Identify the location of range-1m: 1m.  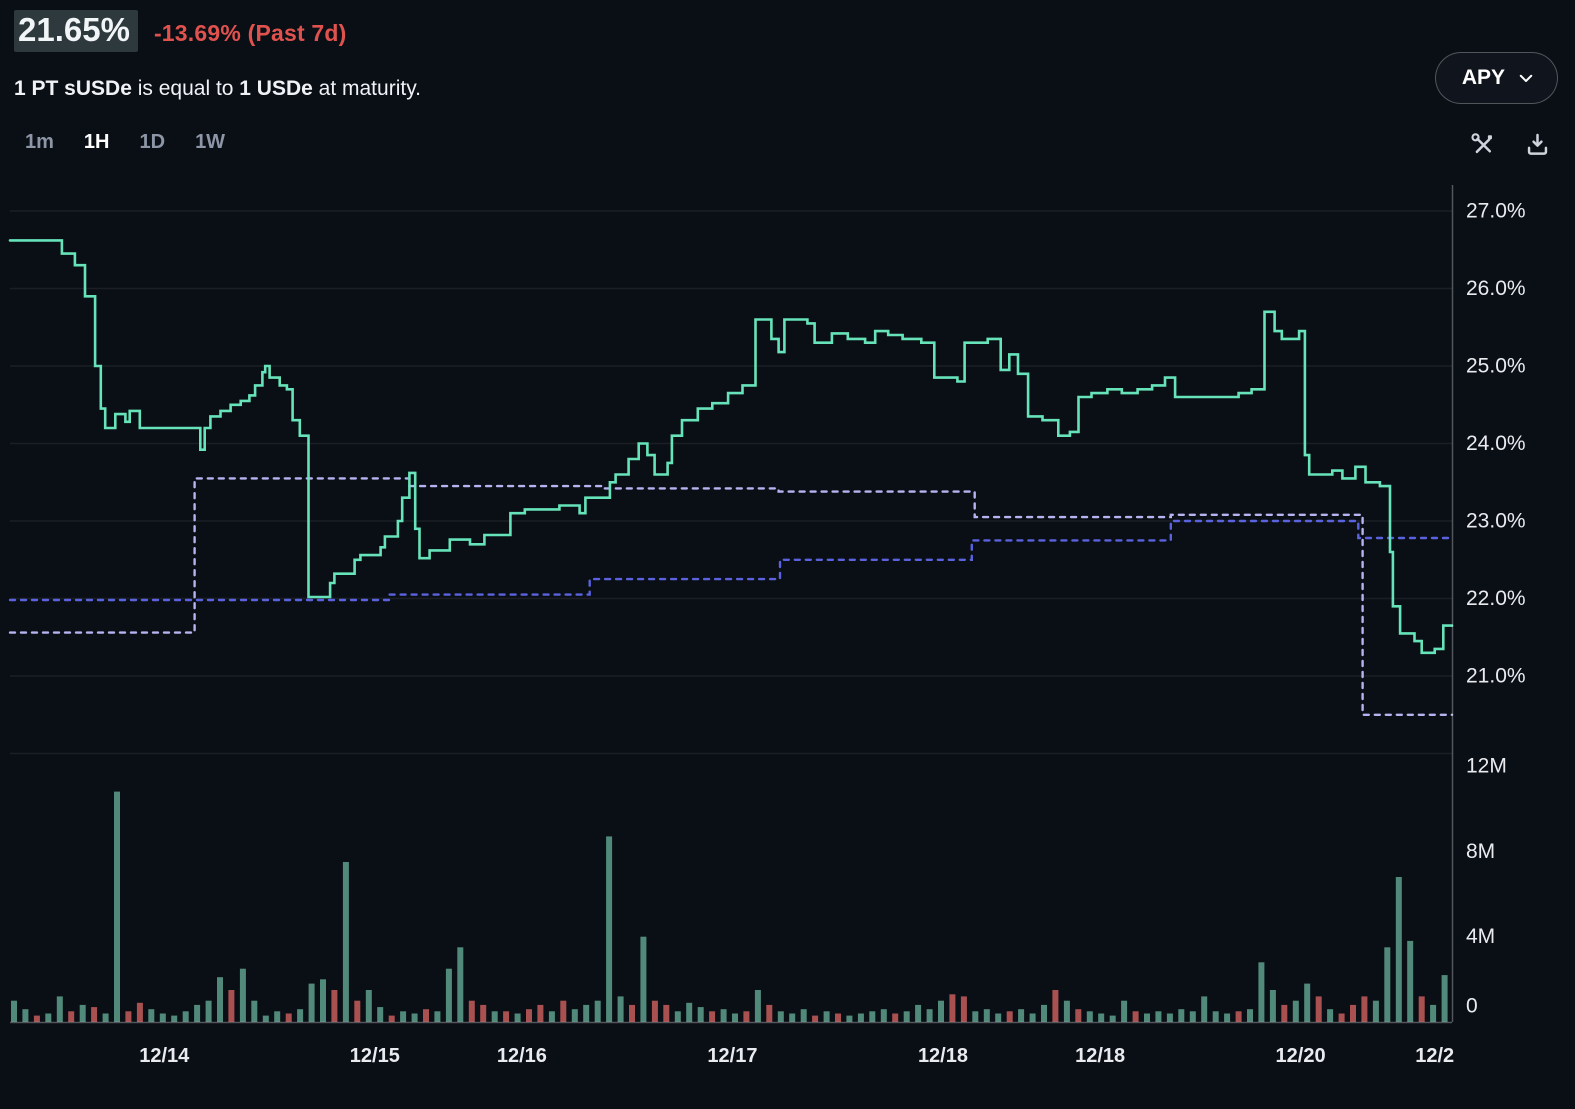
(39, 142).